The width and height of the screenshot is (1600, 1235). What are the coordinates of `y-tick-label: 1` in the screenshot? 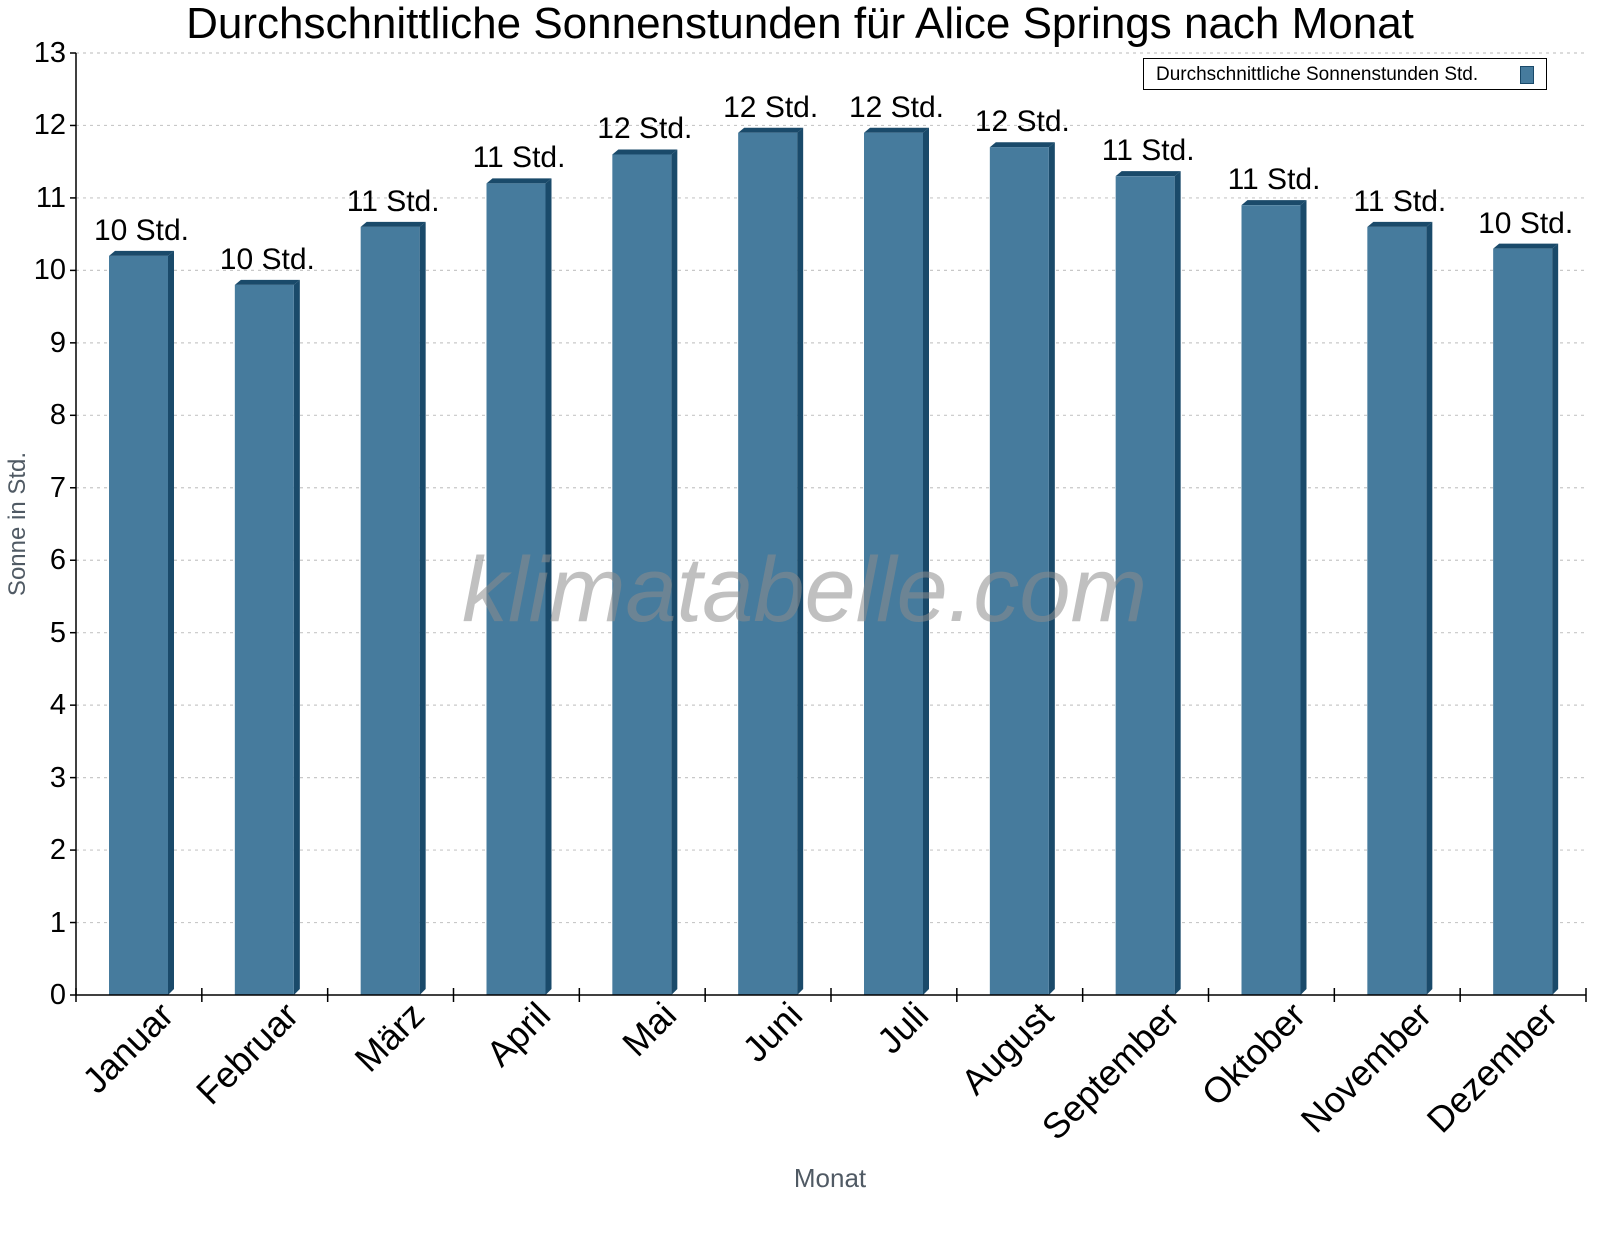 It's located at (57, 922).